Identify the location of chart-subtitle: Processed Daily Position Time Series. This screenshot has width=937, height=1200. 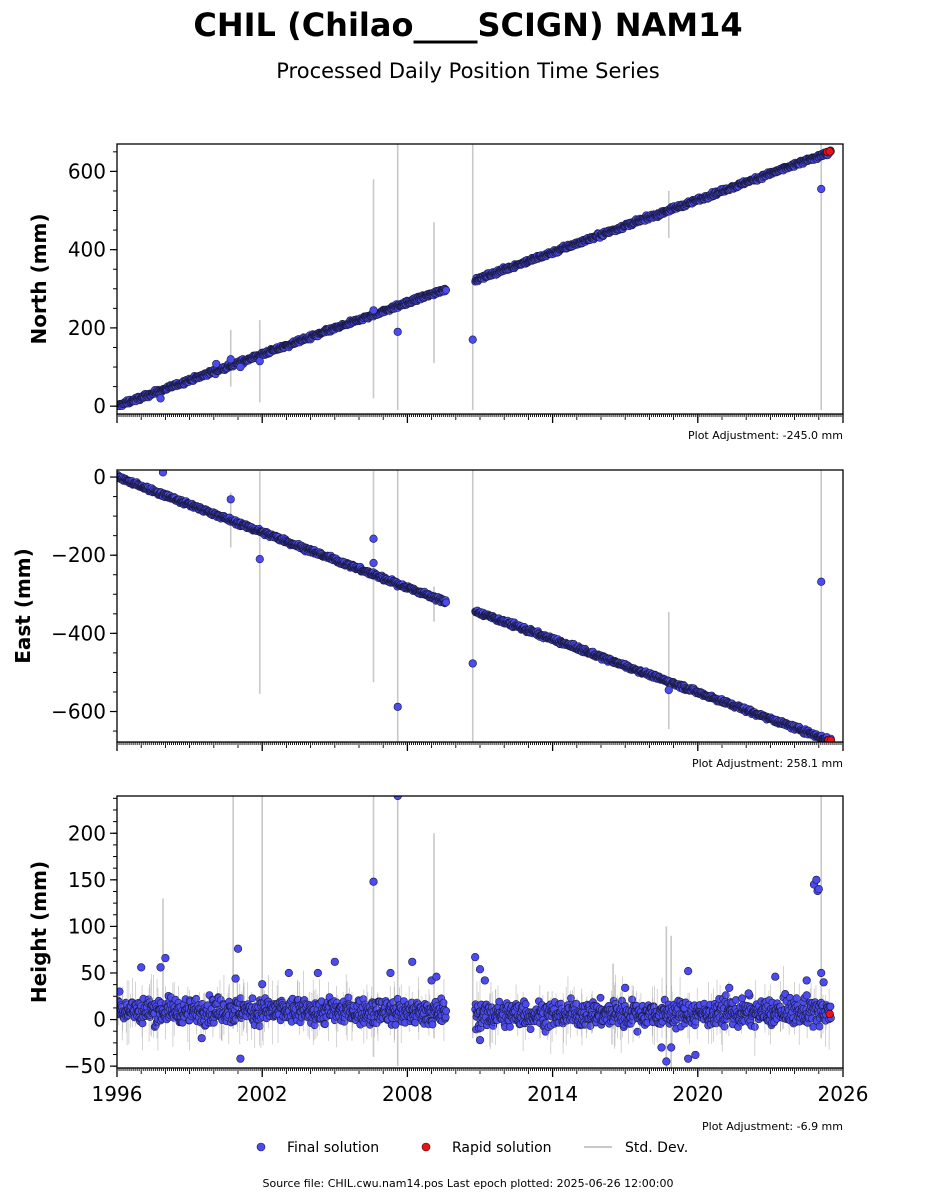
(468, 71).